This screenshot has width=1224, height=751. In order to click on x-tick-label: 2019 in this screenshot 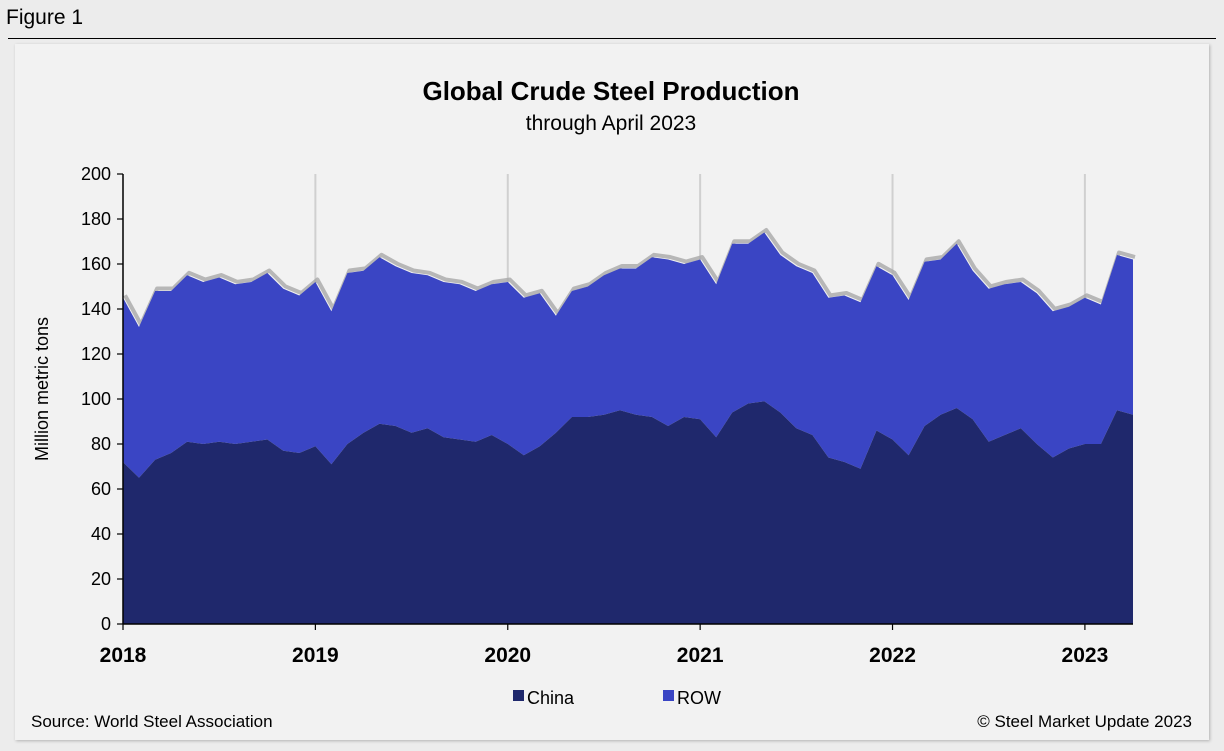, I will do `click(315, 655)`.